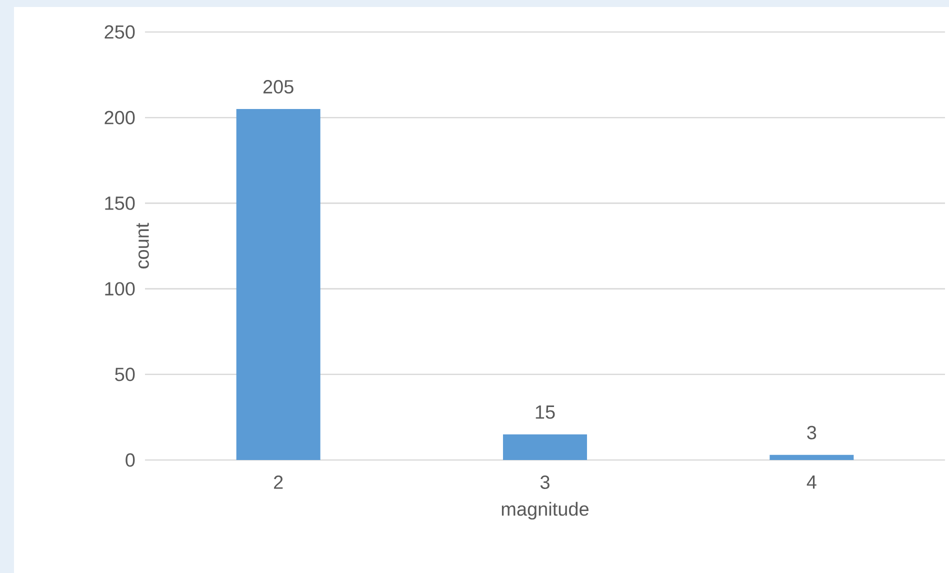  What do you see at coordinates (811, 433) in the screenshot?
I see `data-label: 3` at bounding box center [811, 433].